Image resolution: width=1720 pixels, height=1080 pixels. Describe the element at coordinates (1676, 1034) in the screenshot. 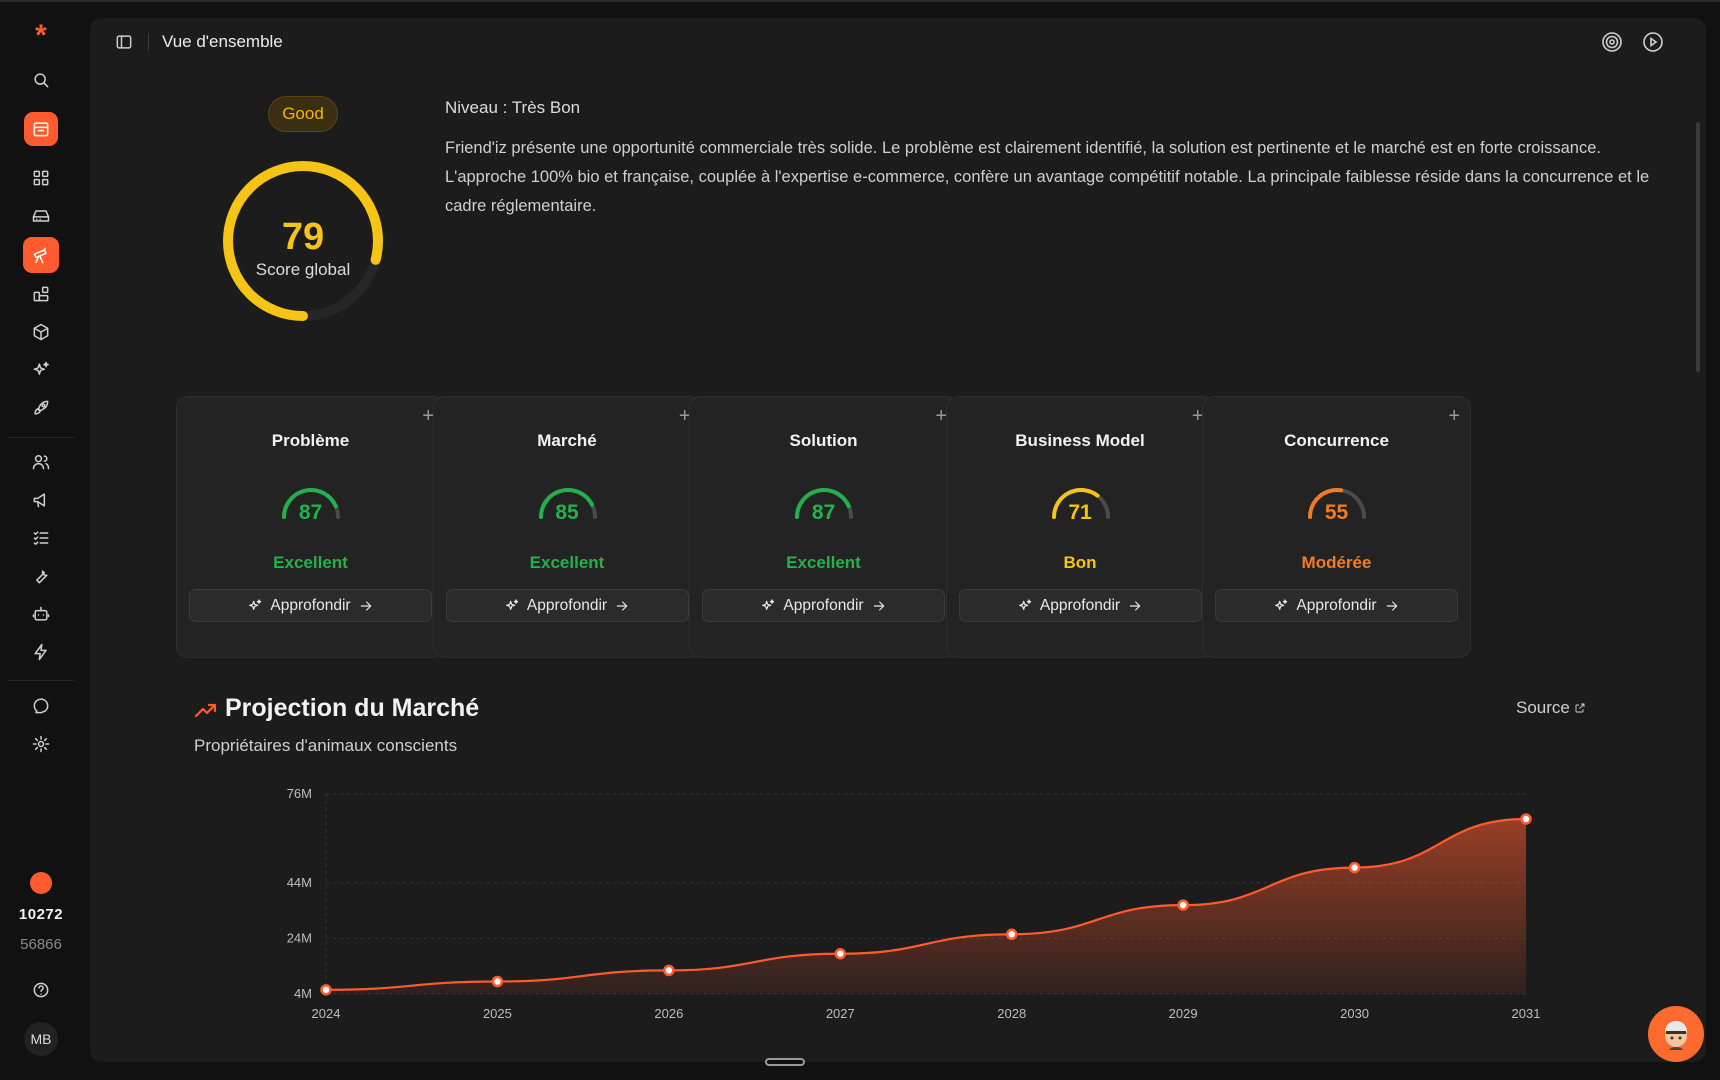

I see `assistant-avatar-button` at that location.